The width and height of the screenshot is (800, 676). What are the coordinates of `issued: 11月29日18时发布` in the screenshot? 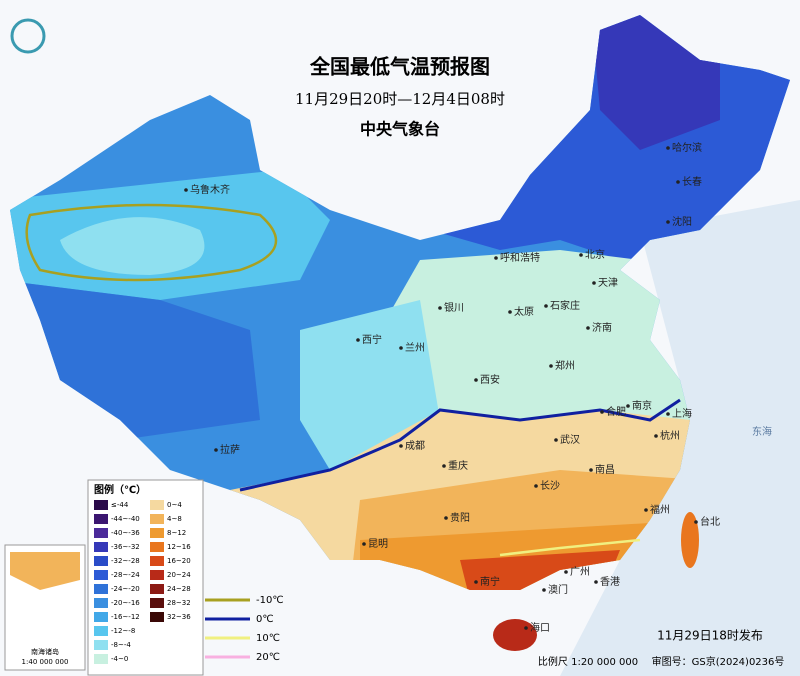 It's located at (710, 635).